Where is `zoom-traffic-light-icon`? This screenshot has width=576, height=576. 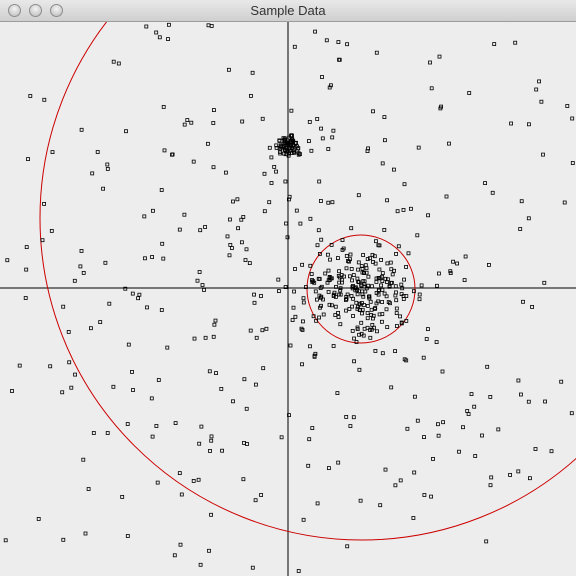 zoom-traffic-light-icon is located at coordinates (56, 10).